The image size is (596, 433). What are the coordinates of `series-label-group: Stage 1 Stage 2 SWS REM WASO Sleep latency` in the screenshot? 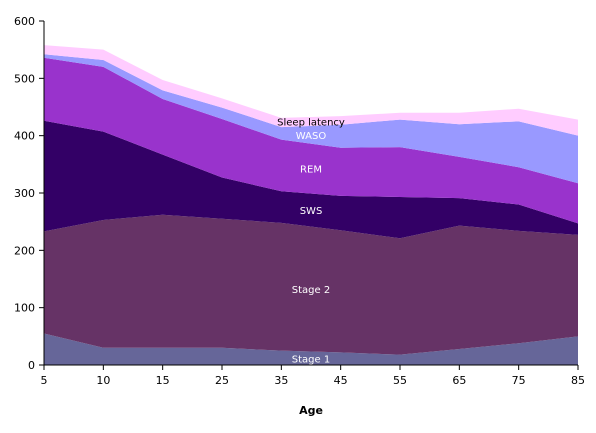 It's located at (311, 241).